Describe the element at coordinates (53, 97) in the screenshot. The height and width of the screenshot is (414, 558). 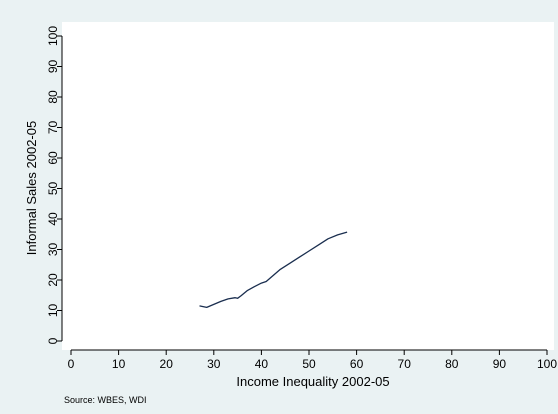
I see `y-tick-label: 80` at that location.